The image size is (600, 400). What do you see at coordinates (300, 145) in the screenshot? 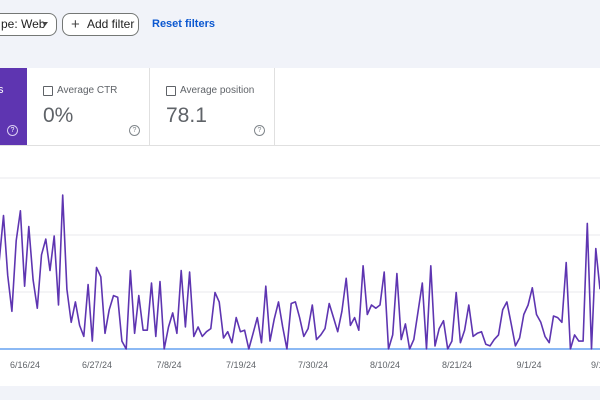
I see `panel-divider` at bounding box center [300, 145].